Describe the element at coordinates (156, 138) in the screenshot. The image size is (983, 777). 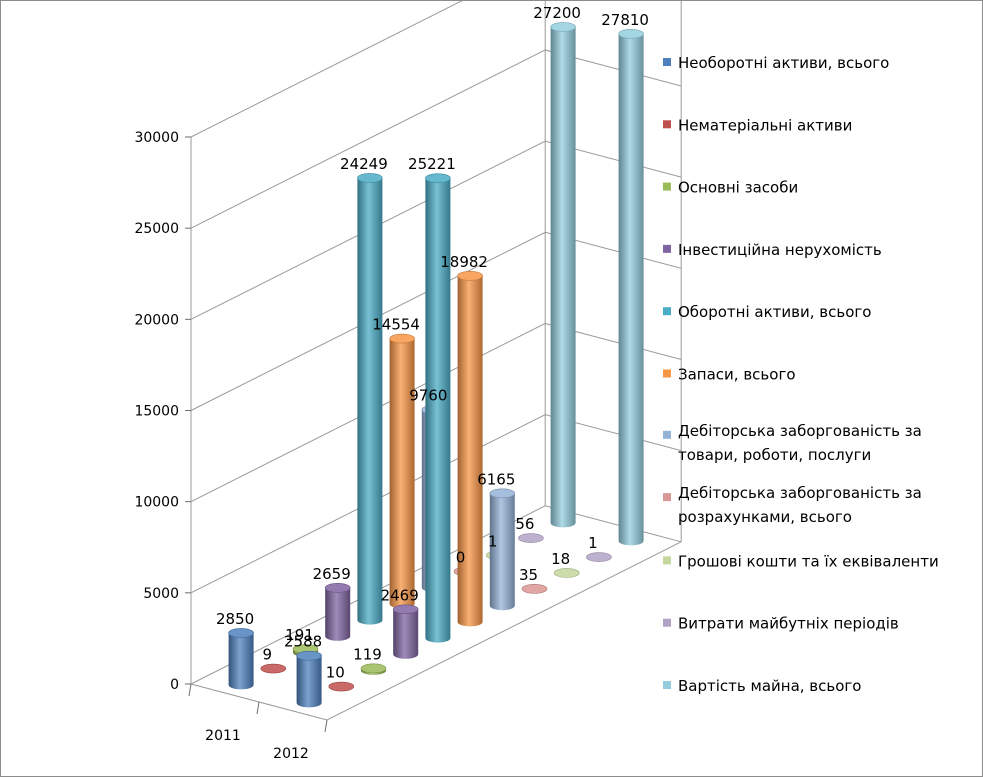
I see `y-tick-label: 30000` at that location.